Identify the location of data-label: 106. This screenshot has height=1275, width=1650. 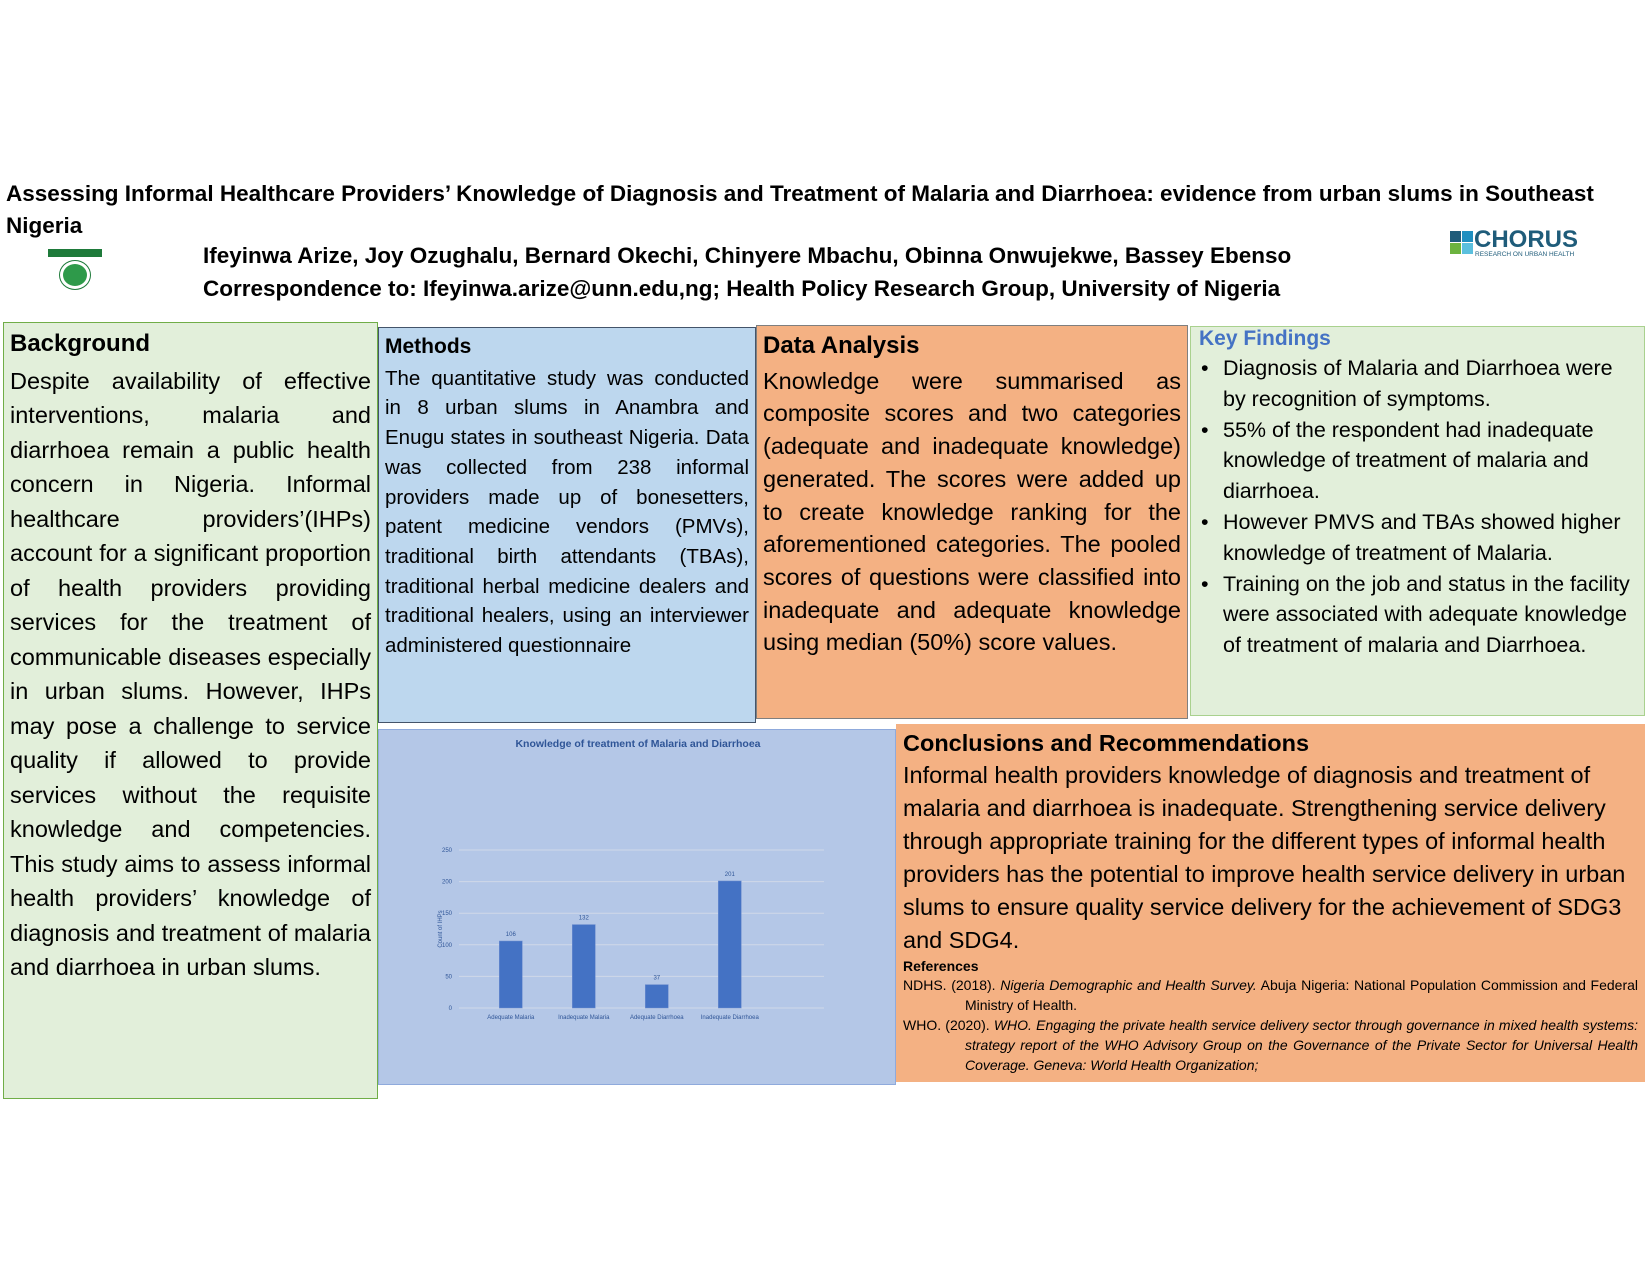
(511, 935).